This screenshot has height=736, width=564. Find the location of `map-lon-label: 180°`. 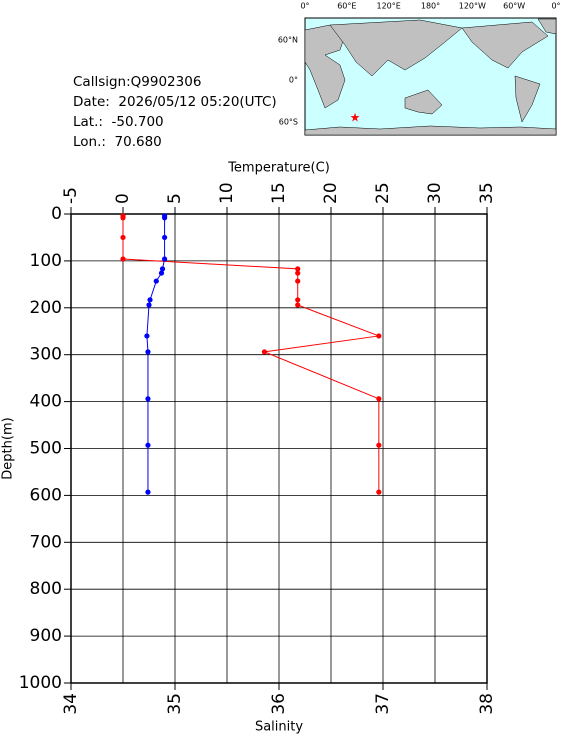

map-lon-label: 180° is located at coordinates (430, 6).